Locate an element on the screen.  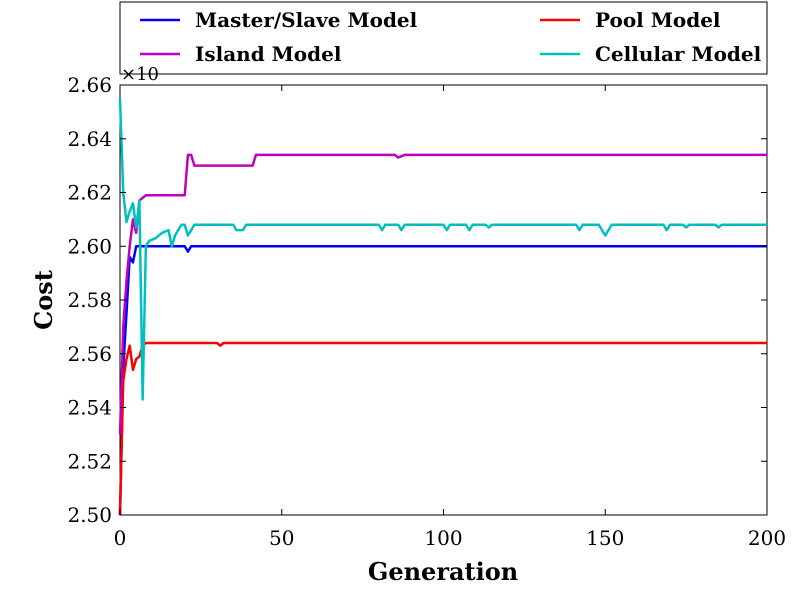
y-axis-label: Cost is located at coordinates (43, 300).